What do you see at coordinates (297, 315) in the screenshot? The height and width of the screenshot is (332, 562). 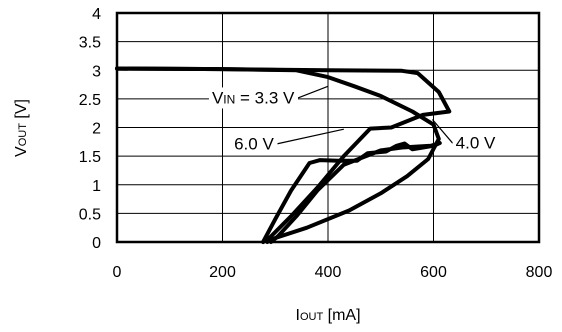 I see `x-axis-title-main: I` at bounding box center [297, 315].